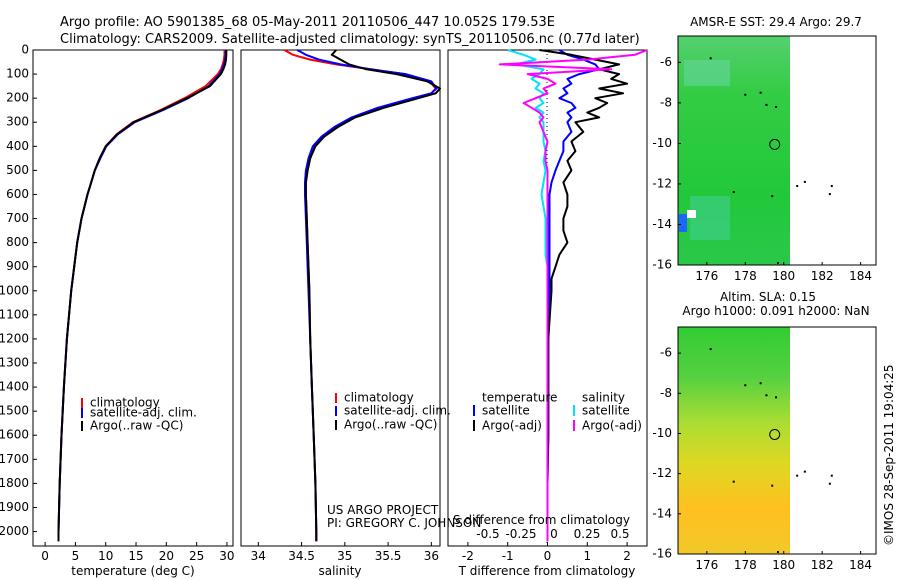  I want to click on salinity-difference-label: S difference from climatology, so click(541, 520).